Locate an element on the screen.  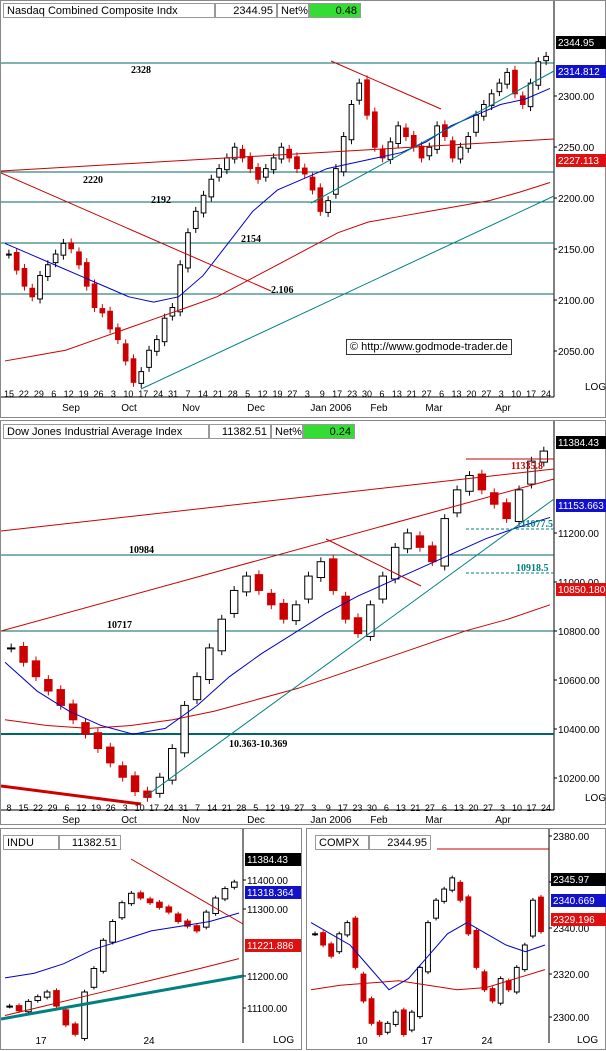
month-label: Sep is located at coordinates (71, 820).